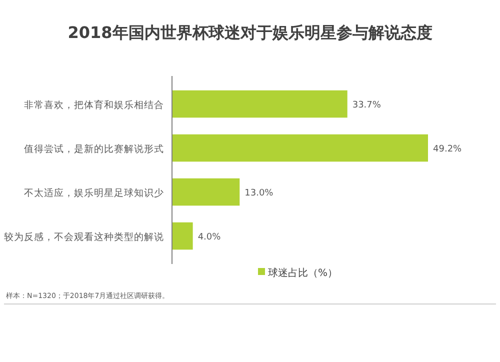 Image resolution: width=500 pixels, height=362 pixels. What do you see at coordinates (250, 32) in the screenshot?
I see `chart-title: 2018年国内世界杯球迷对于娱乐明星参与解说态度` at bounding box center [250, 32].